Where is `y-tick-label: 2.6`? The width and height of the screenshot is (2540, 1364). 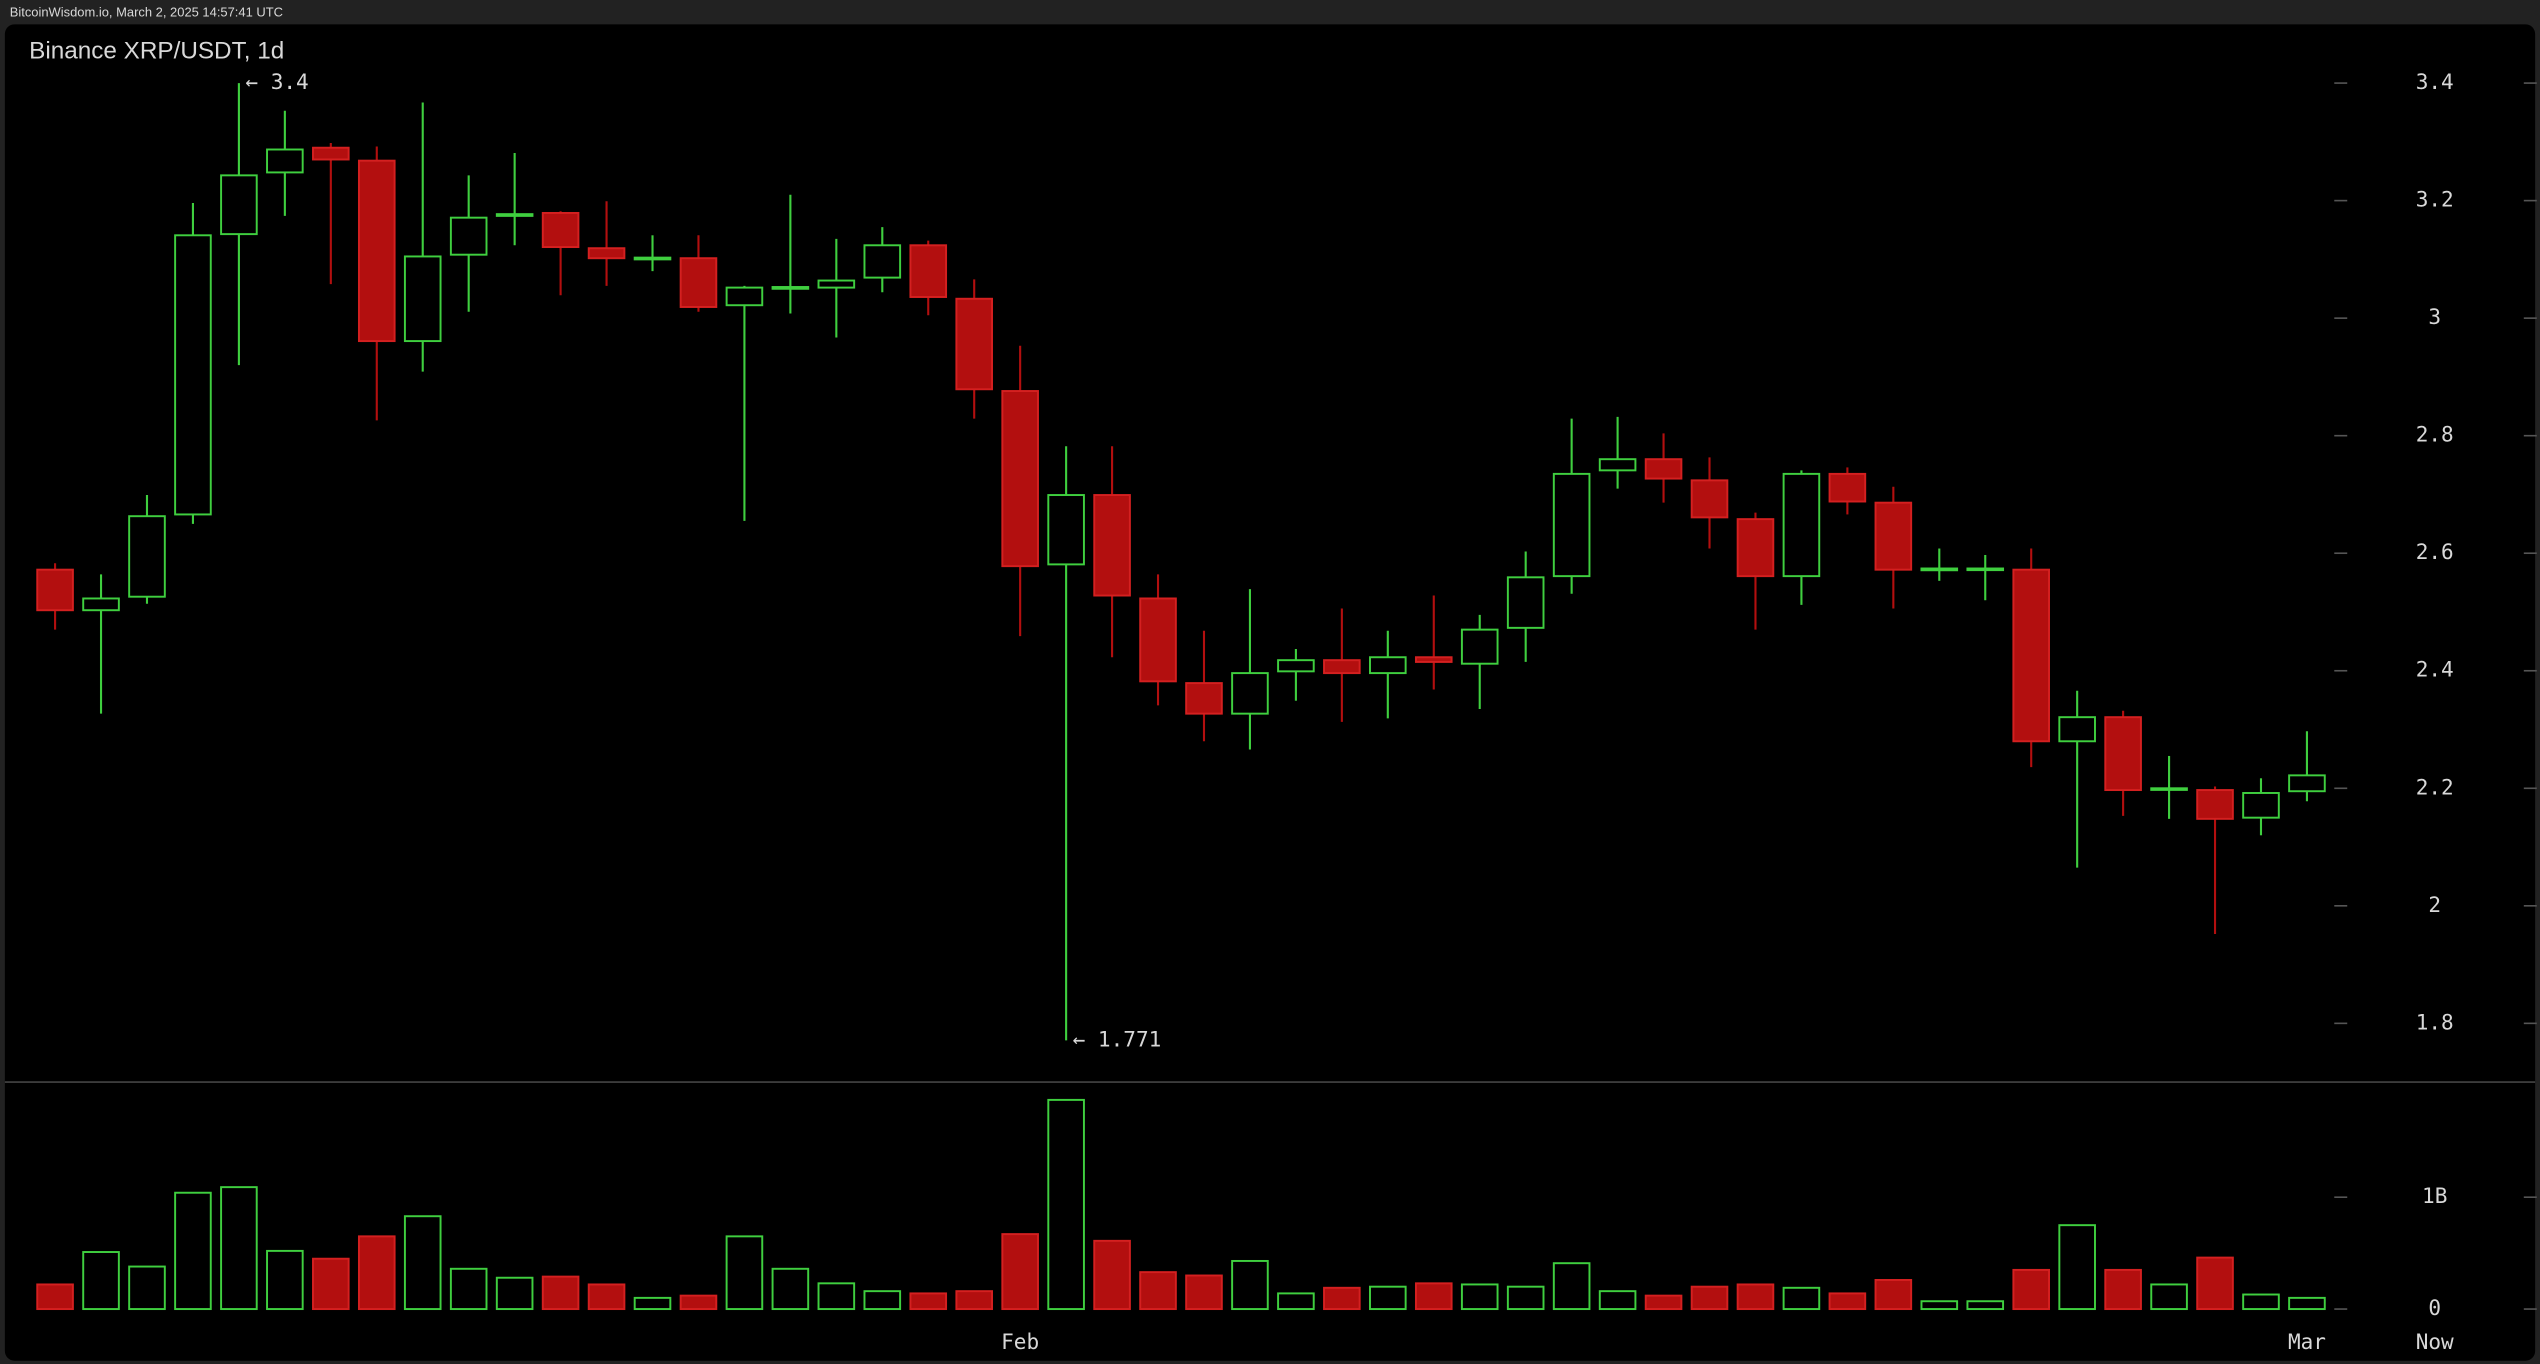 y-tick-label: 2.6 is located at coordinates (2435, 551).